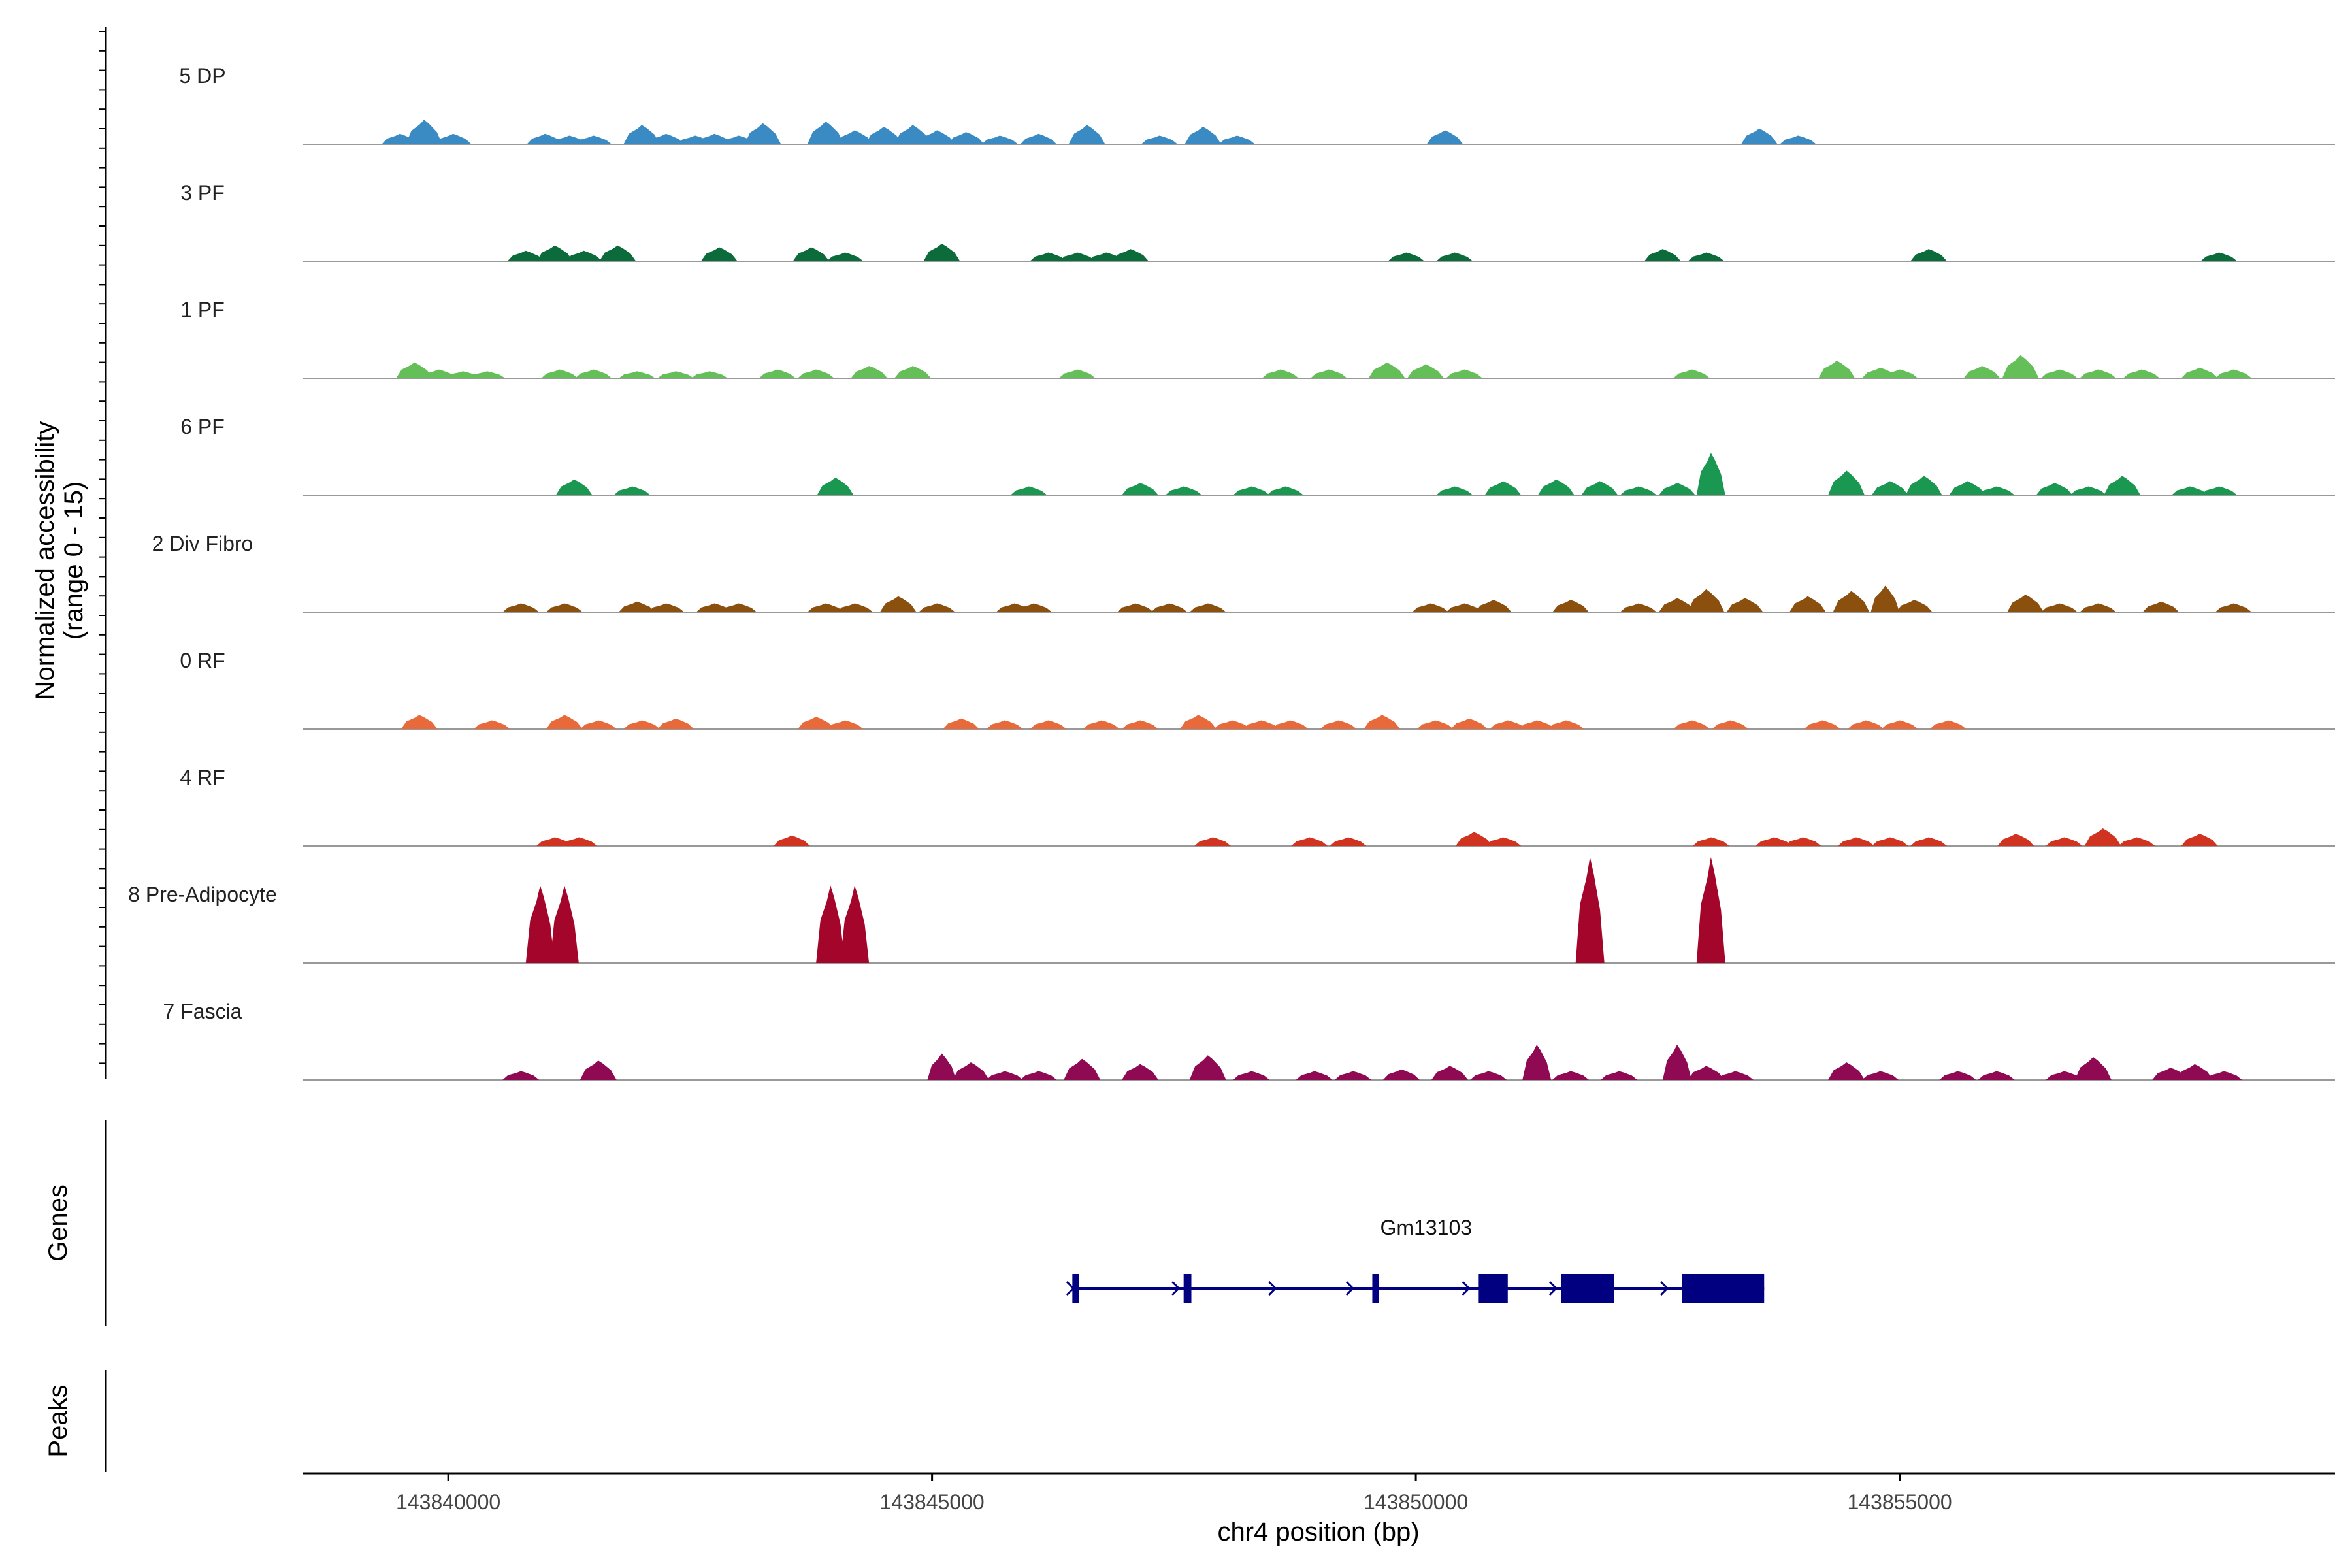 The image size is (2352, 1568). Describe the element at coordinates (1257, 689) in the screenshot. I see `track-6: 0 RF` at that location.